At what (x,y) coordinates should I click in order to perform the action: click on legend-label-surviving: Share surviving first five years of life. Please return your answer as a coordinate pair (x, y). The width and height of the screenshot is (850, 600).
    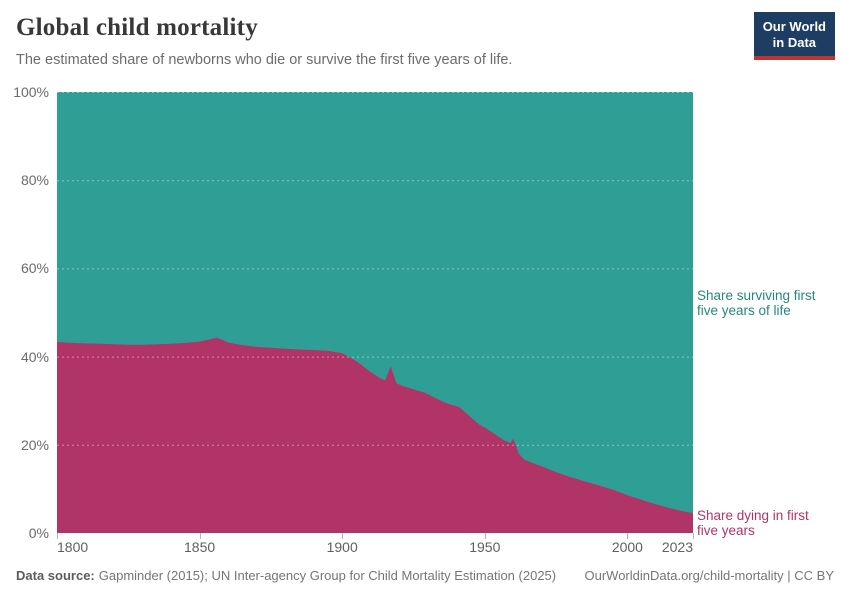
    Looking at the image, I should click on (772, 303).